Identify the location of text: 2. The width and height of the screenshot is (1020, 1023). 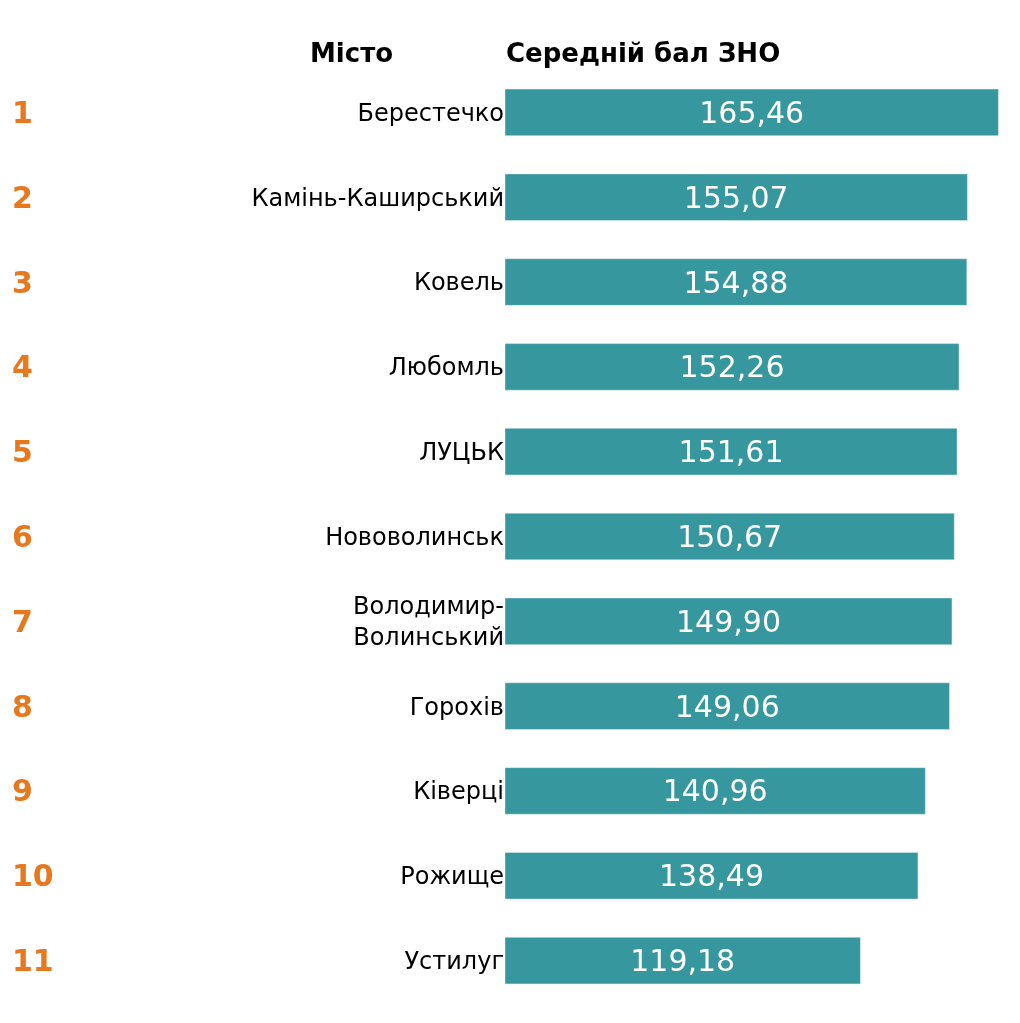
(22, 197).